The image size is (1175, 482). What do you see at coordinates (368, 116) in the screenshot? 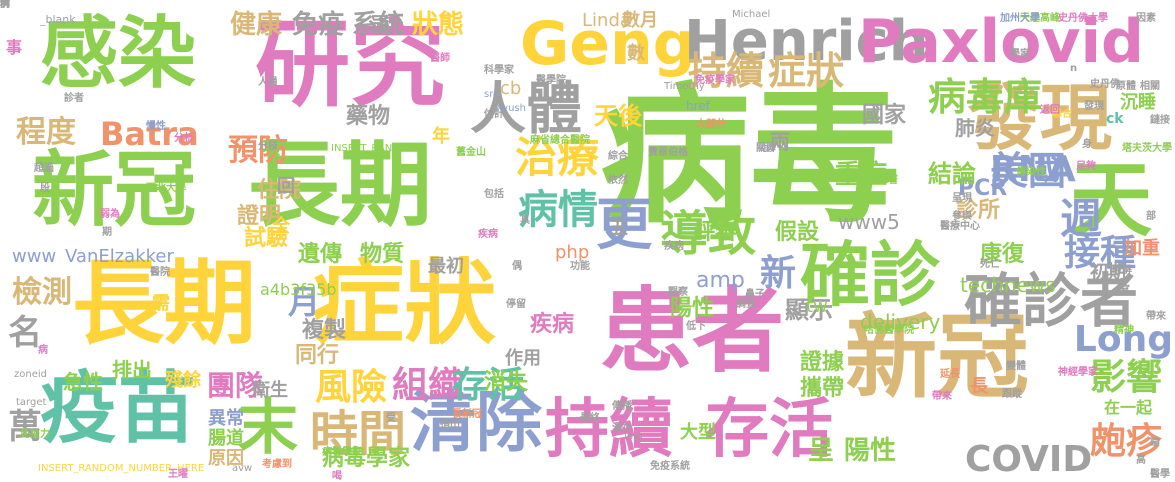
I see `word-cjk: 藥物` at bounding box center [368, 116].